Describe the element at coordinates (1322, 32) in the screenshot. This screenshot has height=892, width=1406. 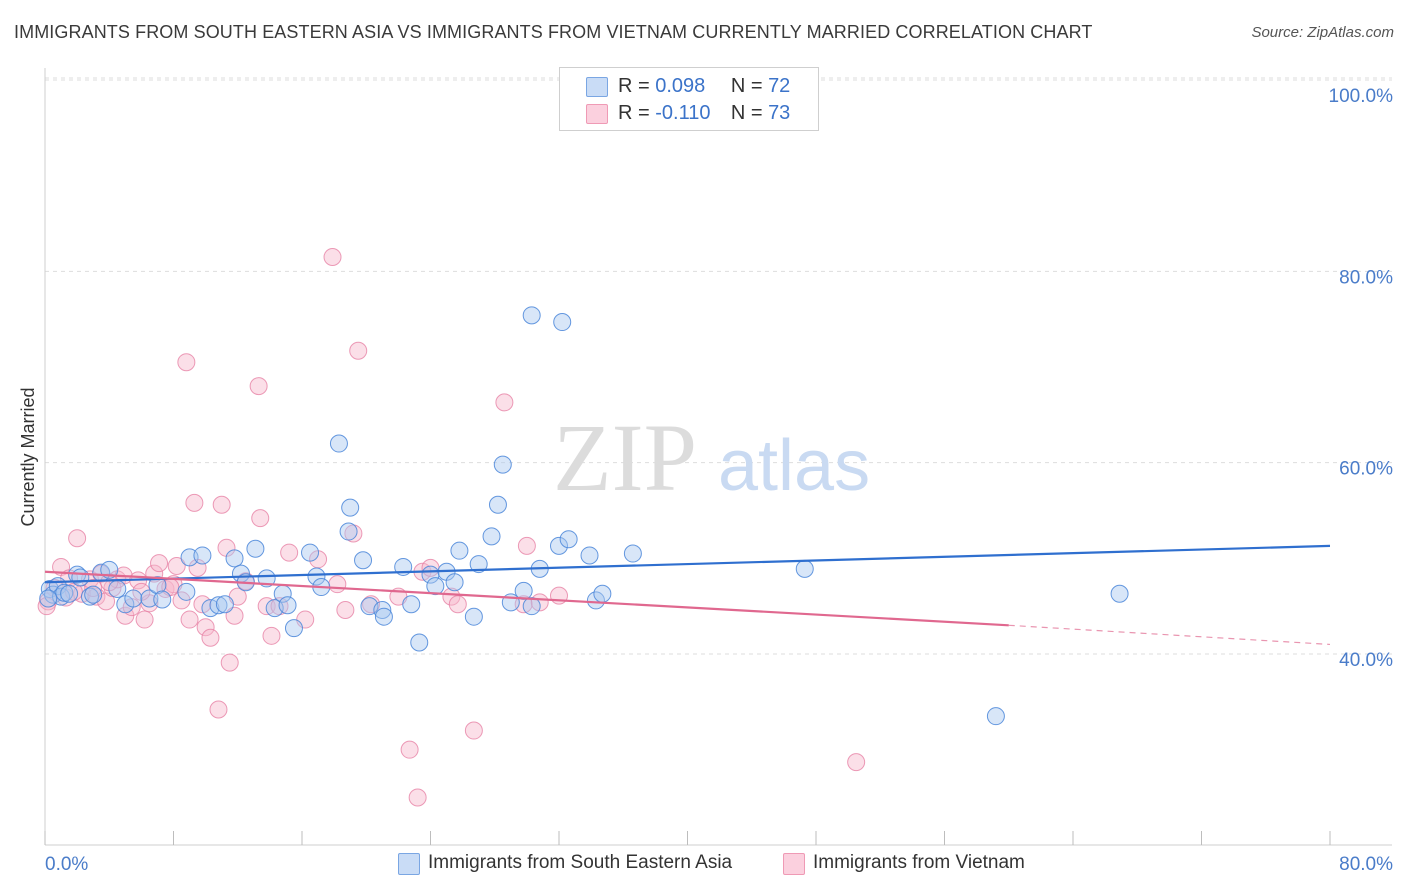
I see `source-credit: Source: ZipAtlas.com` at that location.